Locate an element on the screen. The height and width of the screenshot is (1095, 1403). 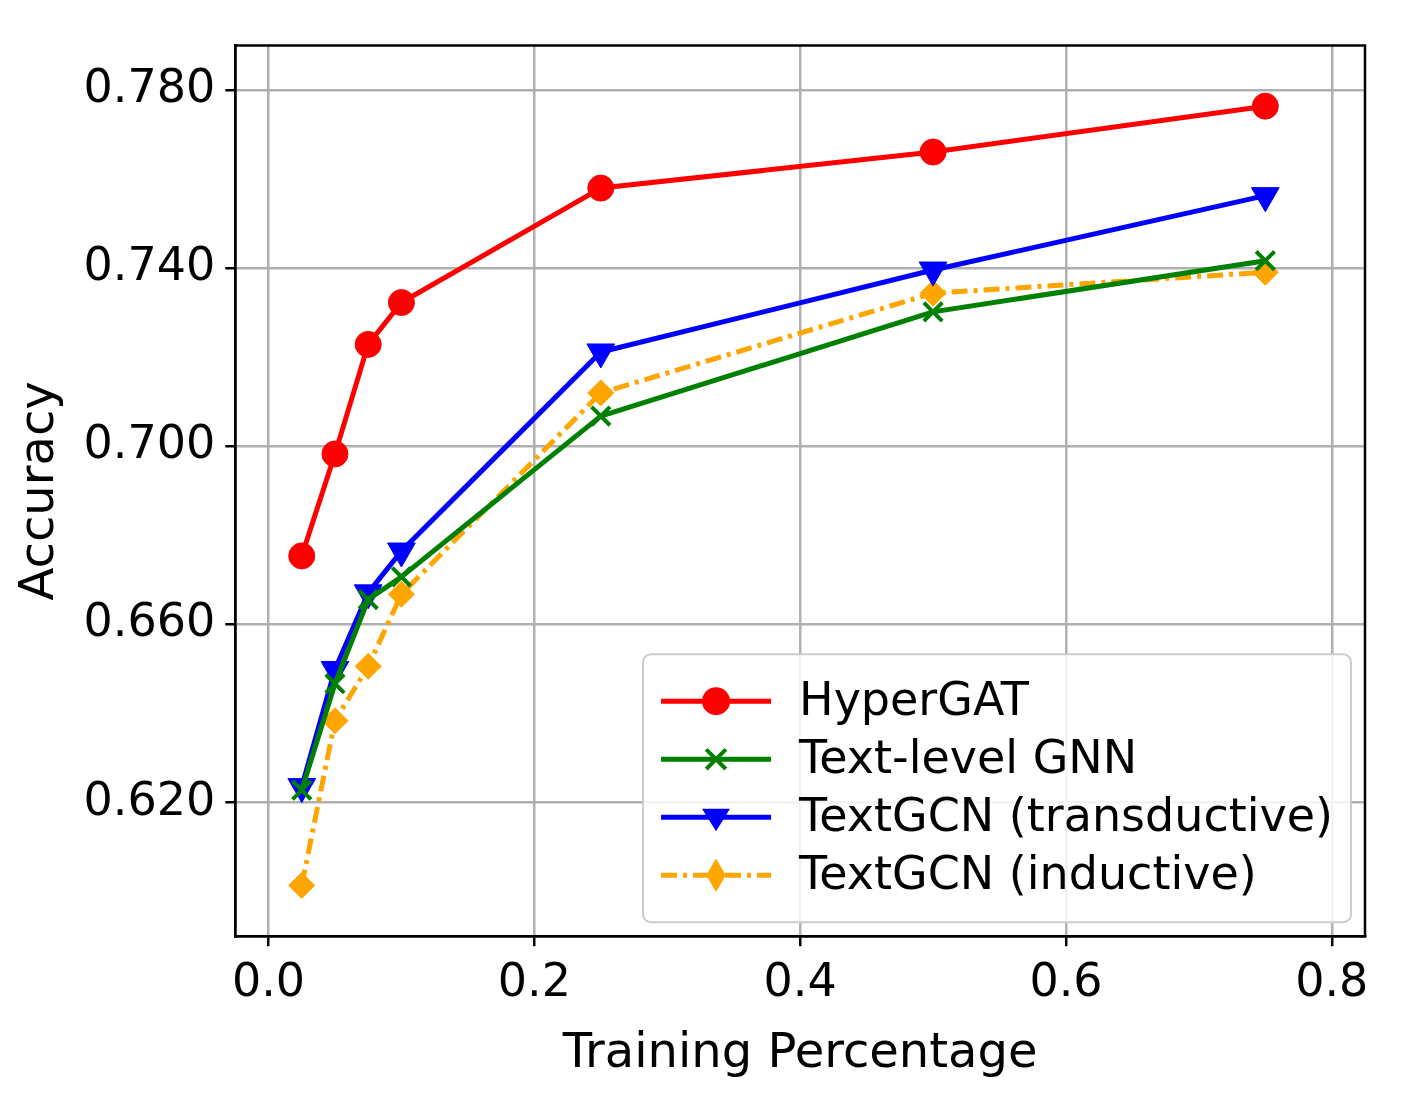
x-tick-label: 0.0 is located at coordinates (268, 979).